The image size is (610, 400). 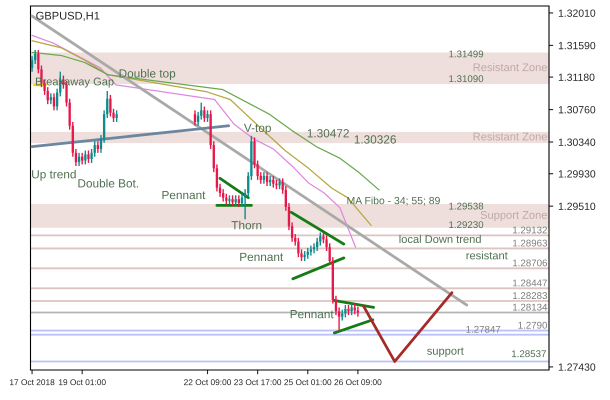 What do you see at coordinates (358, 382) in the screenshot?
I see `x-tick-label: 26 Oct 09:00` at bounding box center [358, 382].